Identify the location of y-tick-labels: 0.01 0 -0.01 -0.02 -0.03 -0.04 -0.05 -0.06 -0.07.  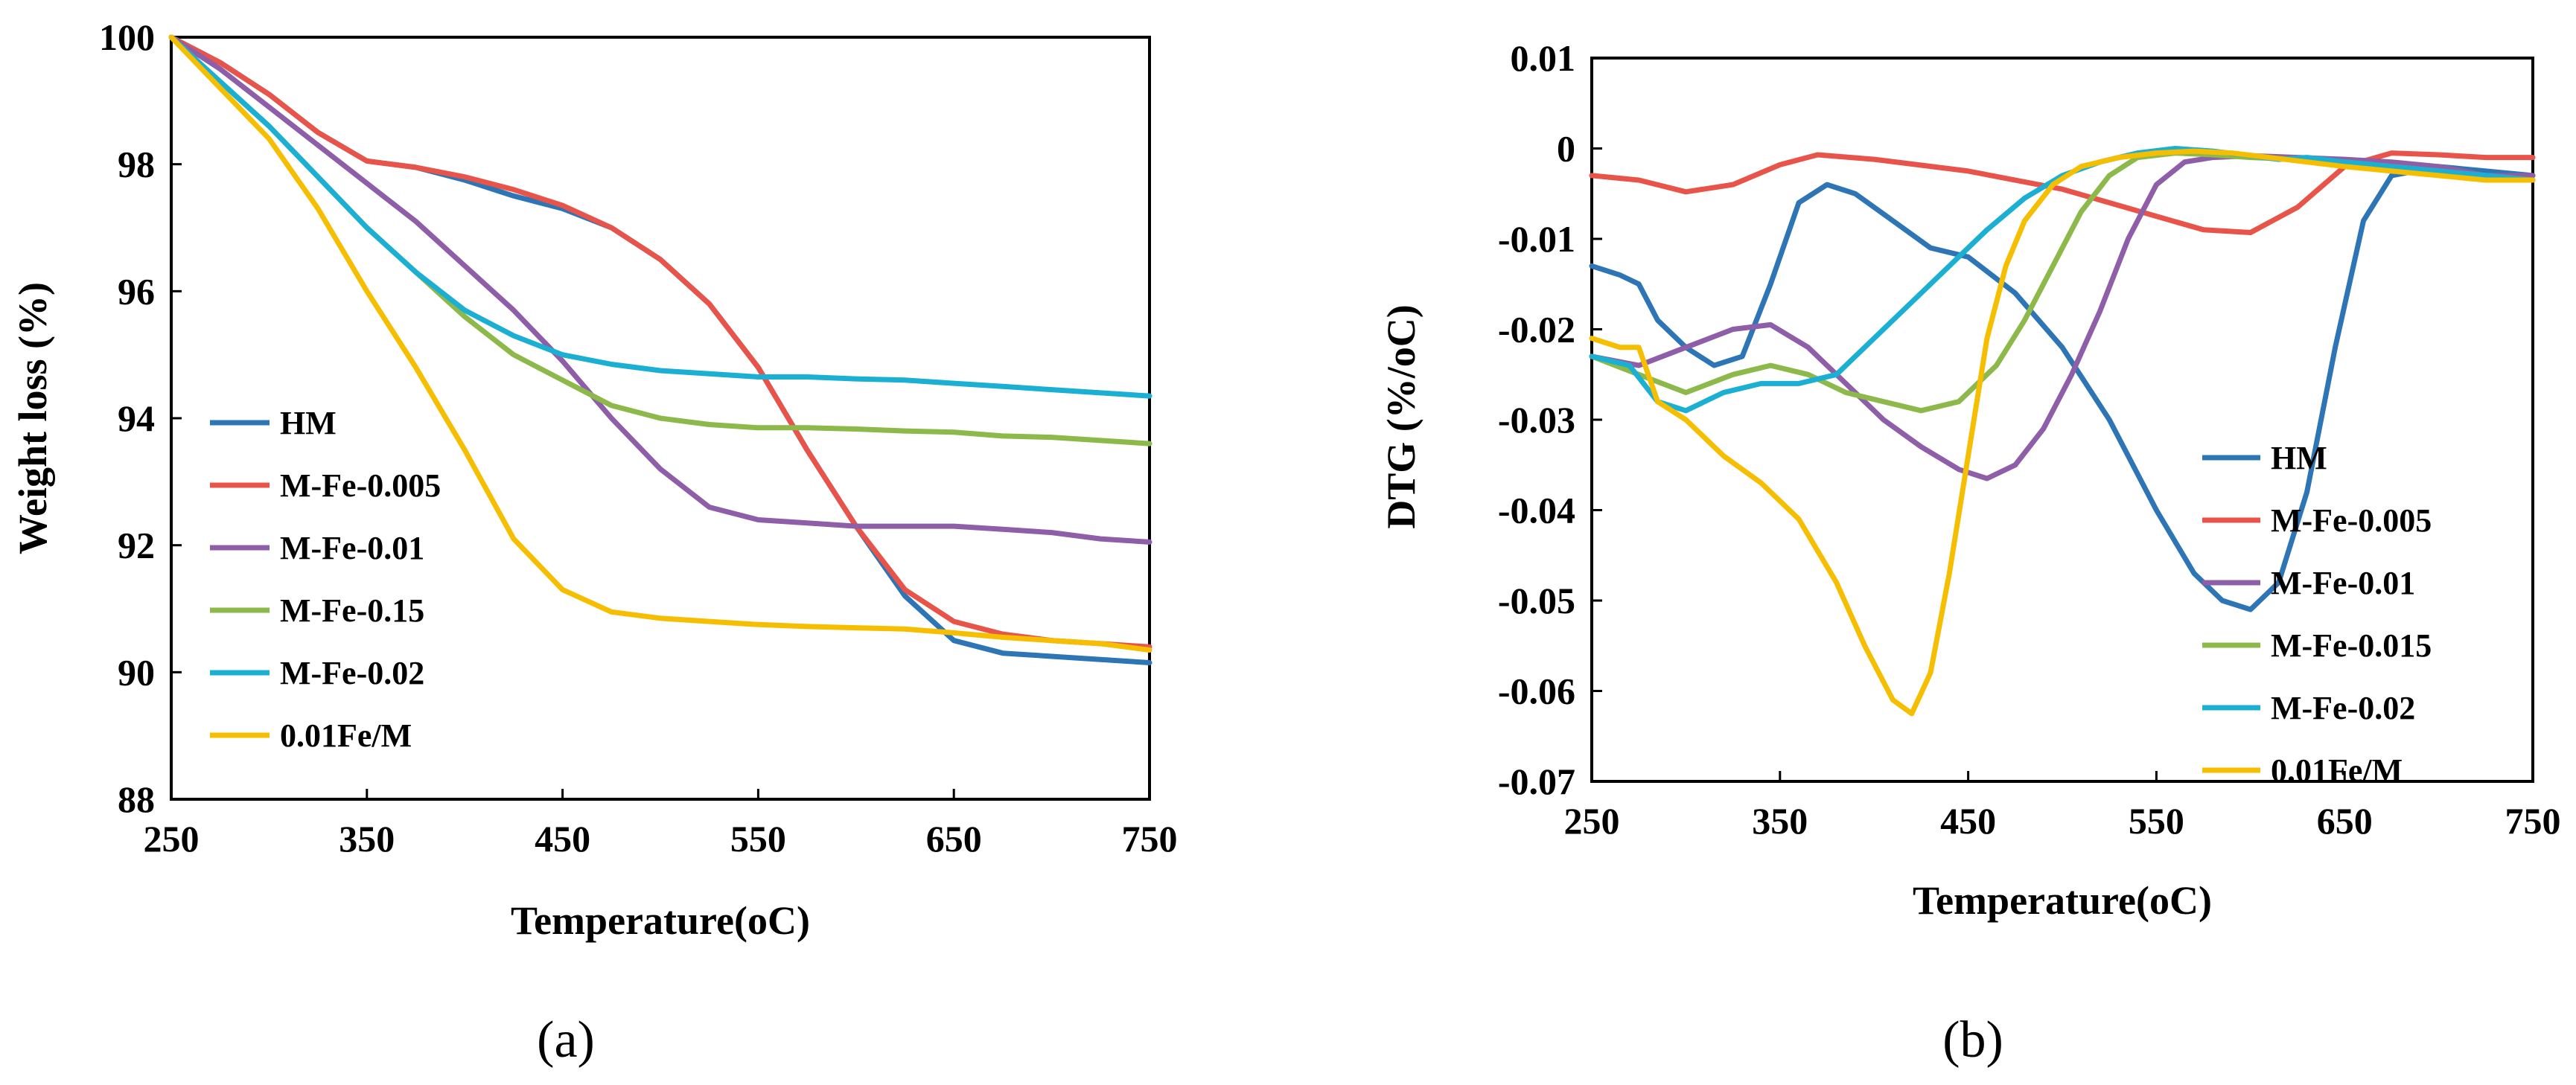
(1536, 419).